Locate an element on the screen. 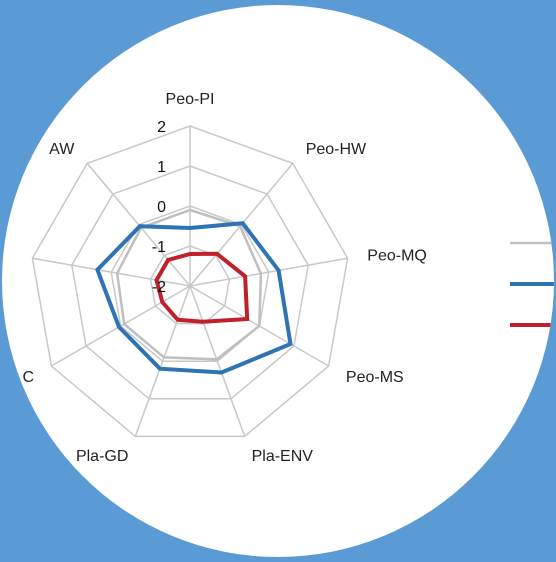  axis-label: Pla-GD is located at coordinates (102, 456).